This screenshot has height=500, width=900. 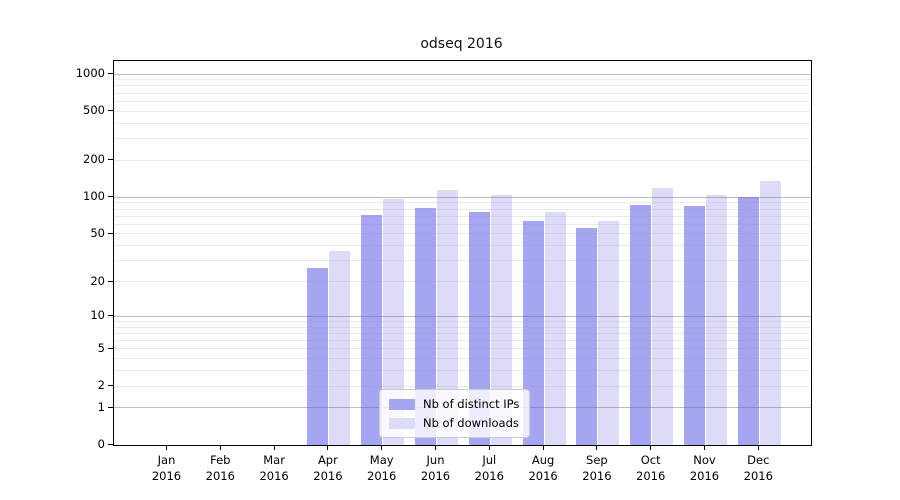 What do you see at coordinates (555, 328) in the screenshot?
I see `bar-aug-downloads` at bounding box center [555, 328].